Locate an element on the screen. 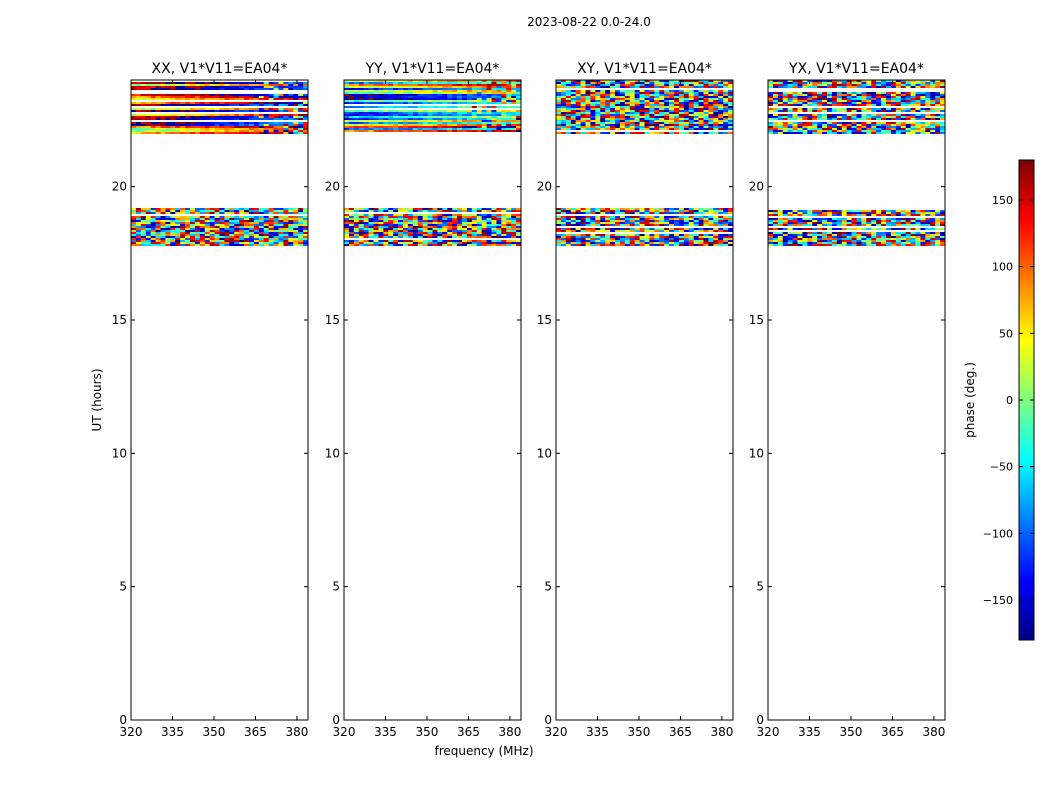 This screenshot has height=800, width=1050. x-tick-label: 380 is located at coordinates (721, 732).